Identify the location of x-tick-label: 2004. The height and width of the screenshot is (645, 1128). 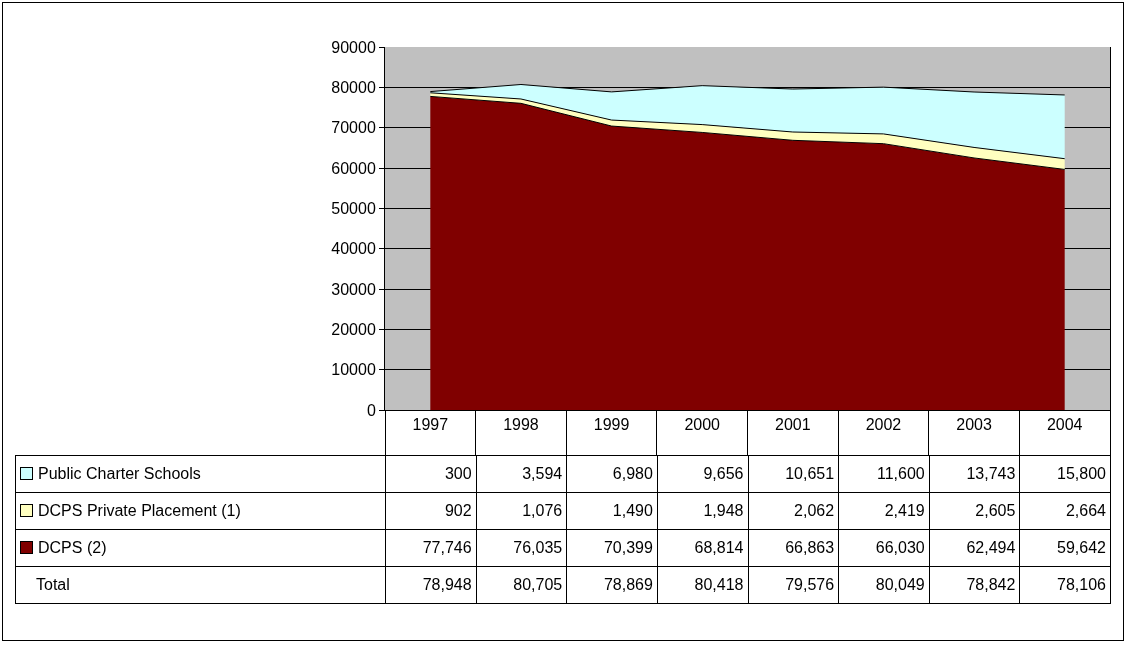
(1064, 425).